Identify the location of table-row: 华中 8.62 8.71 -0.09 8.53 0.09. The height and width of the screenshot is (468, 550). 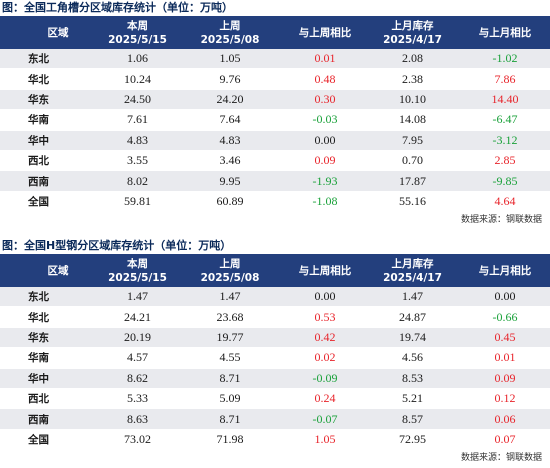
(275, 378).